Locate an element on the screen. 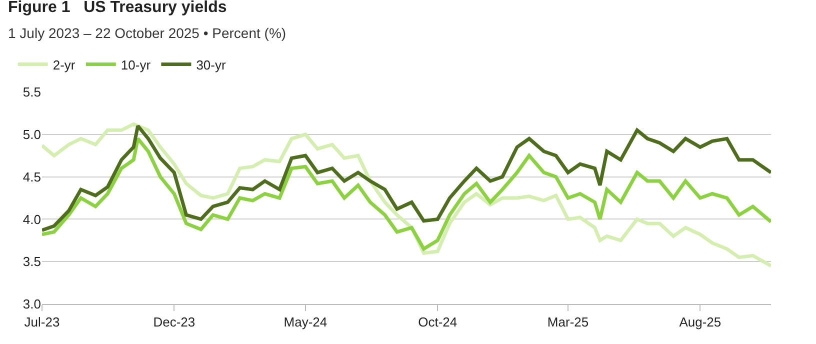 The image size is (816, 344). chart-subtitle: 1 July 2023 – 22 October 2025 • Percent (%) is located at coordinates (147, 33).